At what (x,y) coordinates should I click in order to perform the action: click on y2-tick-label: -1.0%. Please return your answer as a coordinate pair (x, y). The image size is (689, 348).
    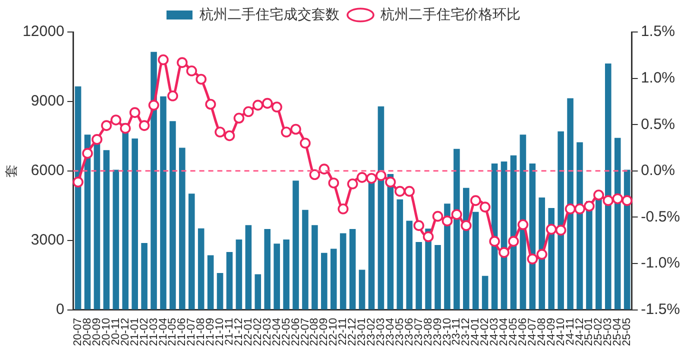
    Looking at the image, I should click on (660, 263).